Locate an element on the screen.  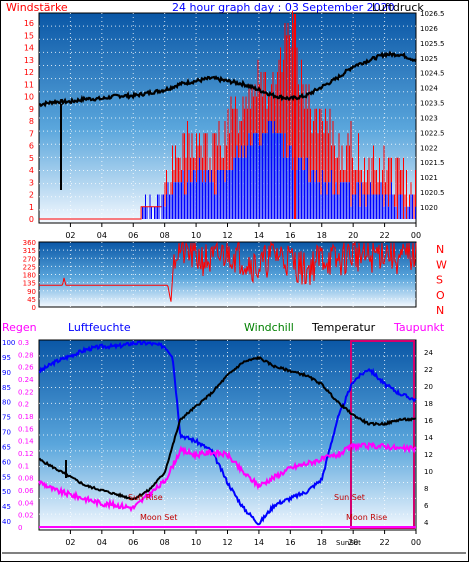
temperature-axis: 4 6 8 10 12 14 16 18 20 22 24 is located at coordinates (428, 438).